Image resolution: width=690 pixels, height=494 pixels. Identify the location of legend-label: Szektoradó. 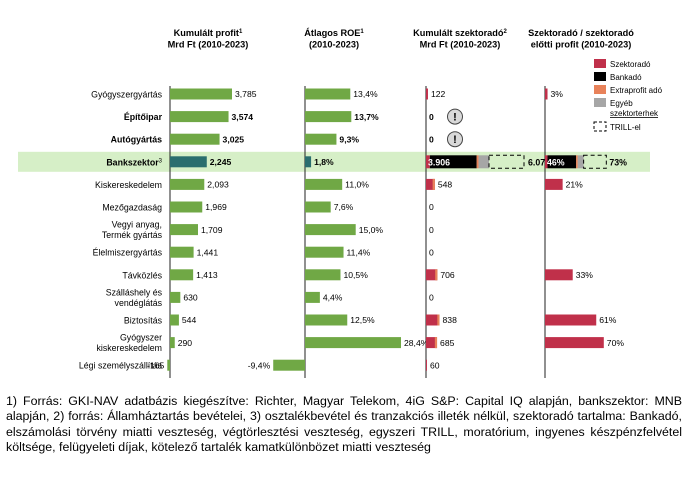
(630, 64).